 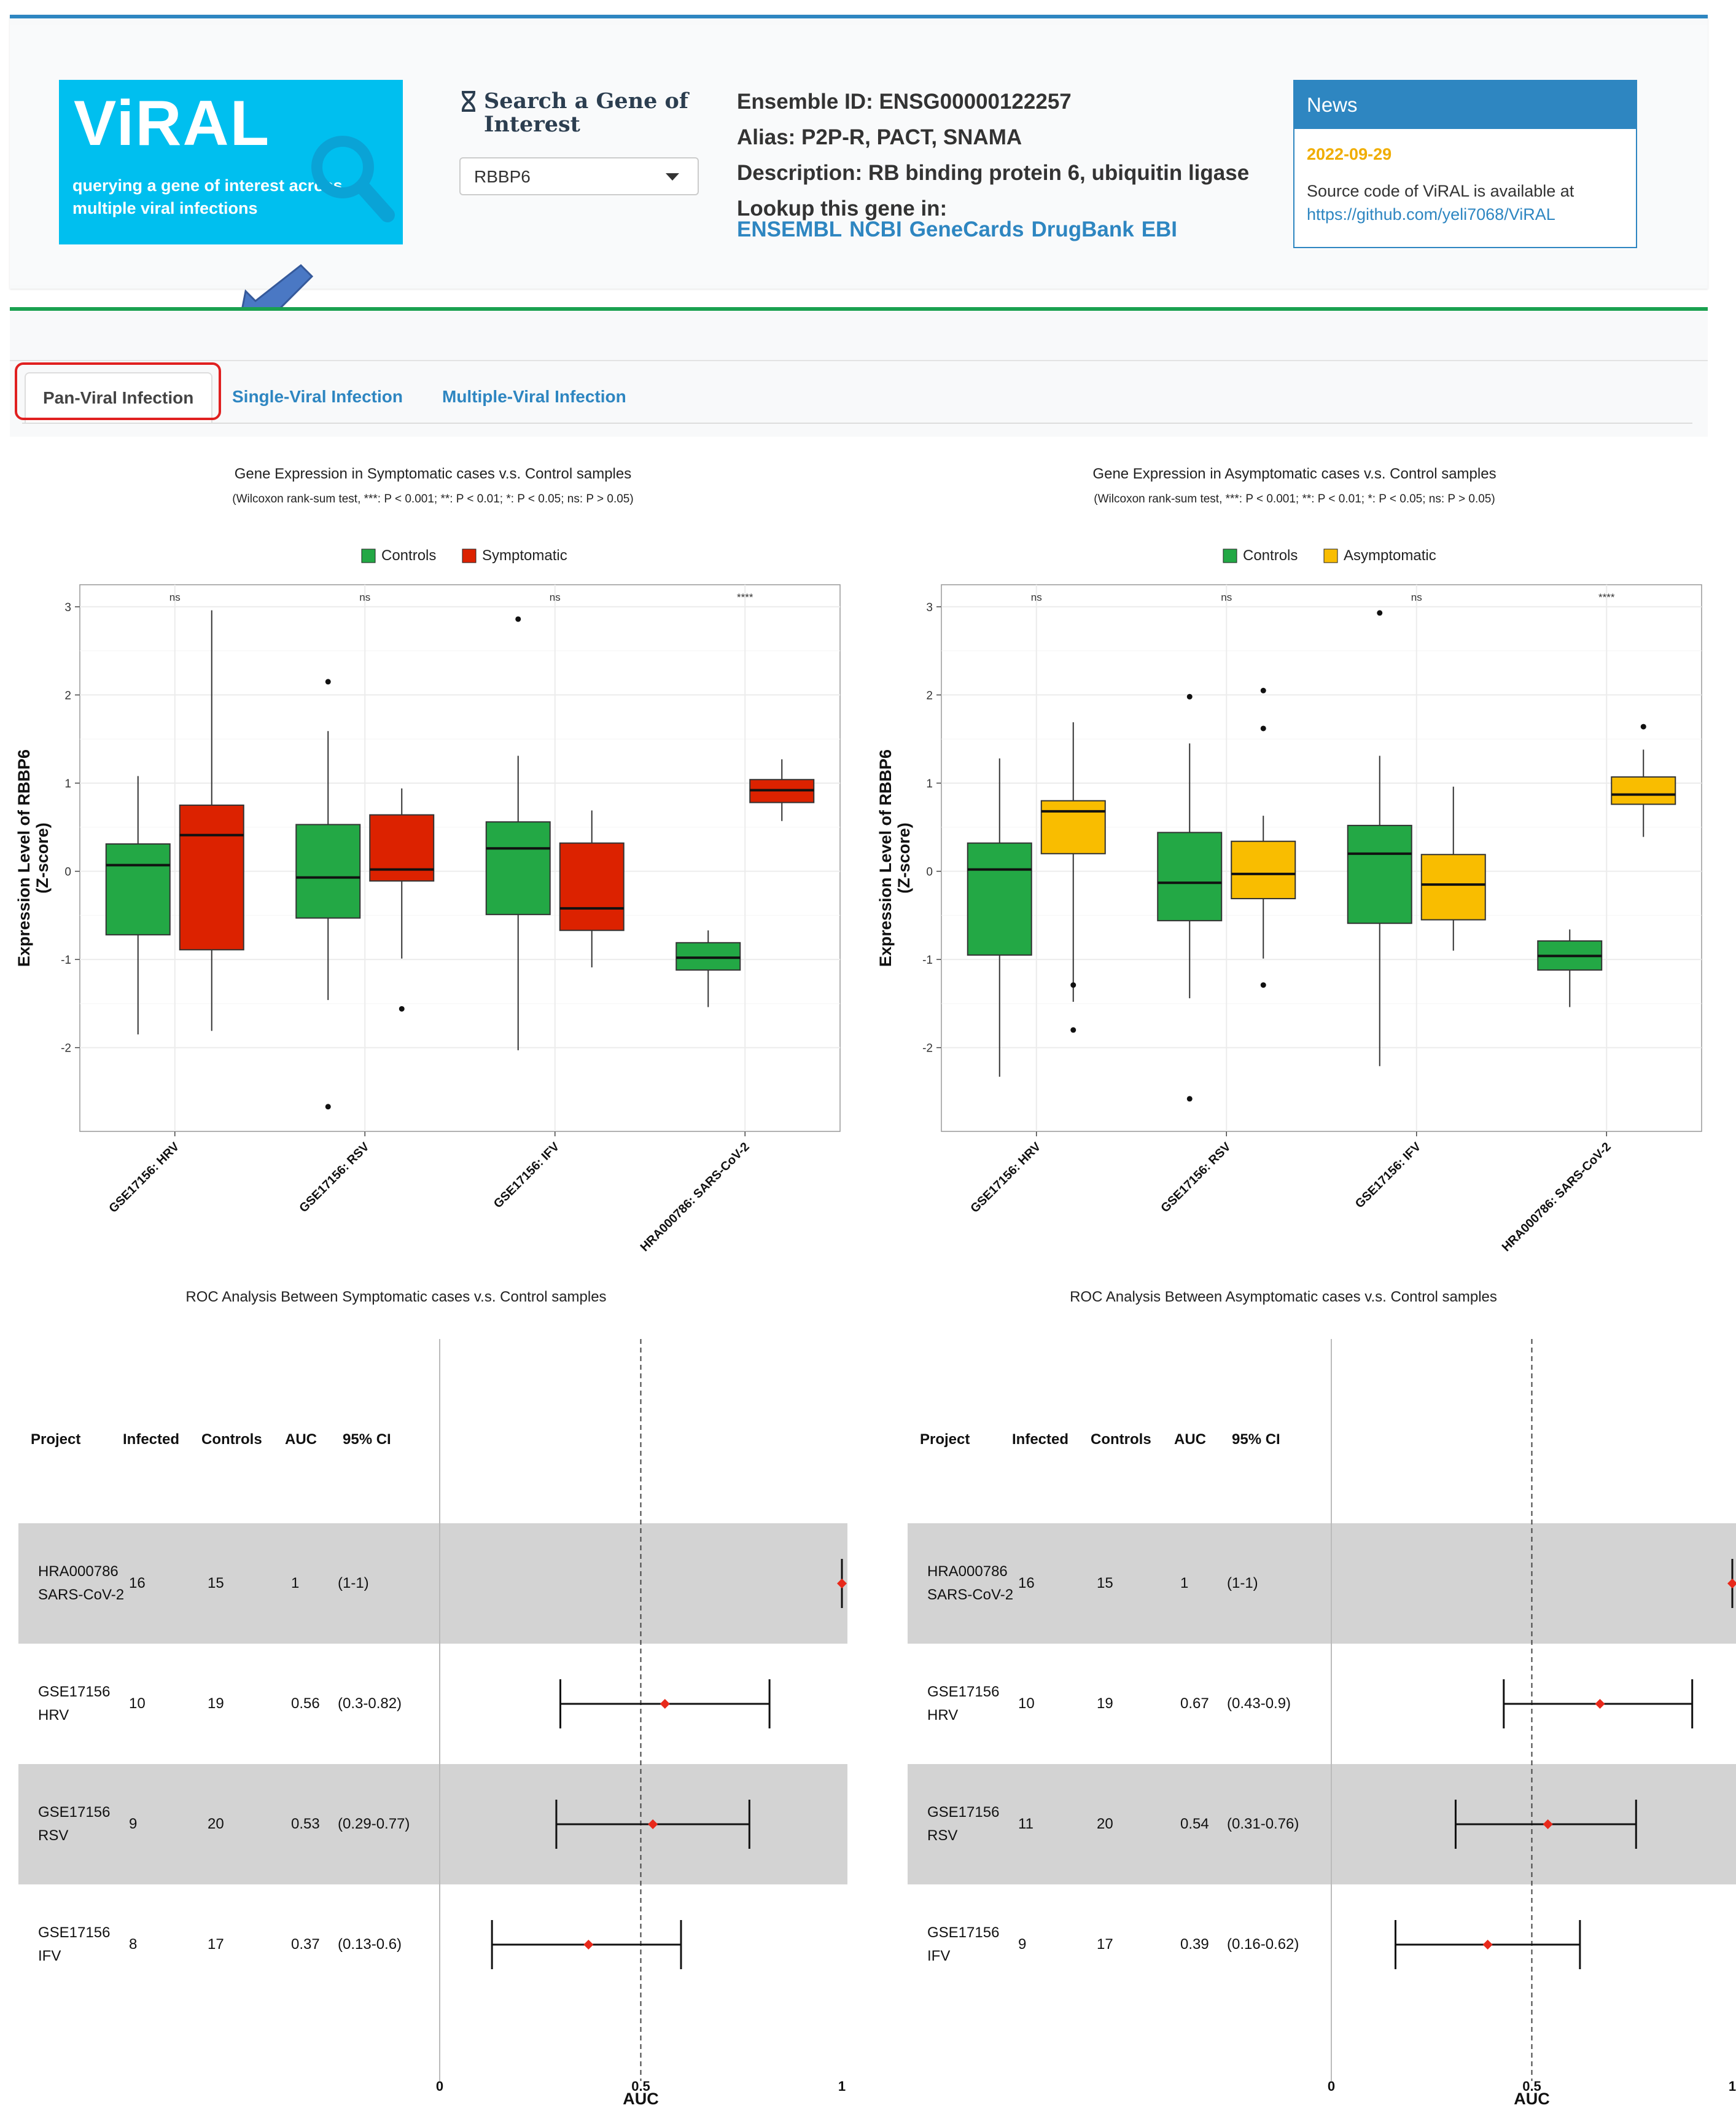 I want to click on forest-auc-cell: 0.54, so click(x=1194, y=1824).